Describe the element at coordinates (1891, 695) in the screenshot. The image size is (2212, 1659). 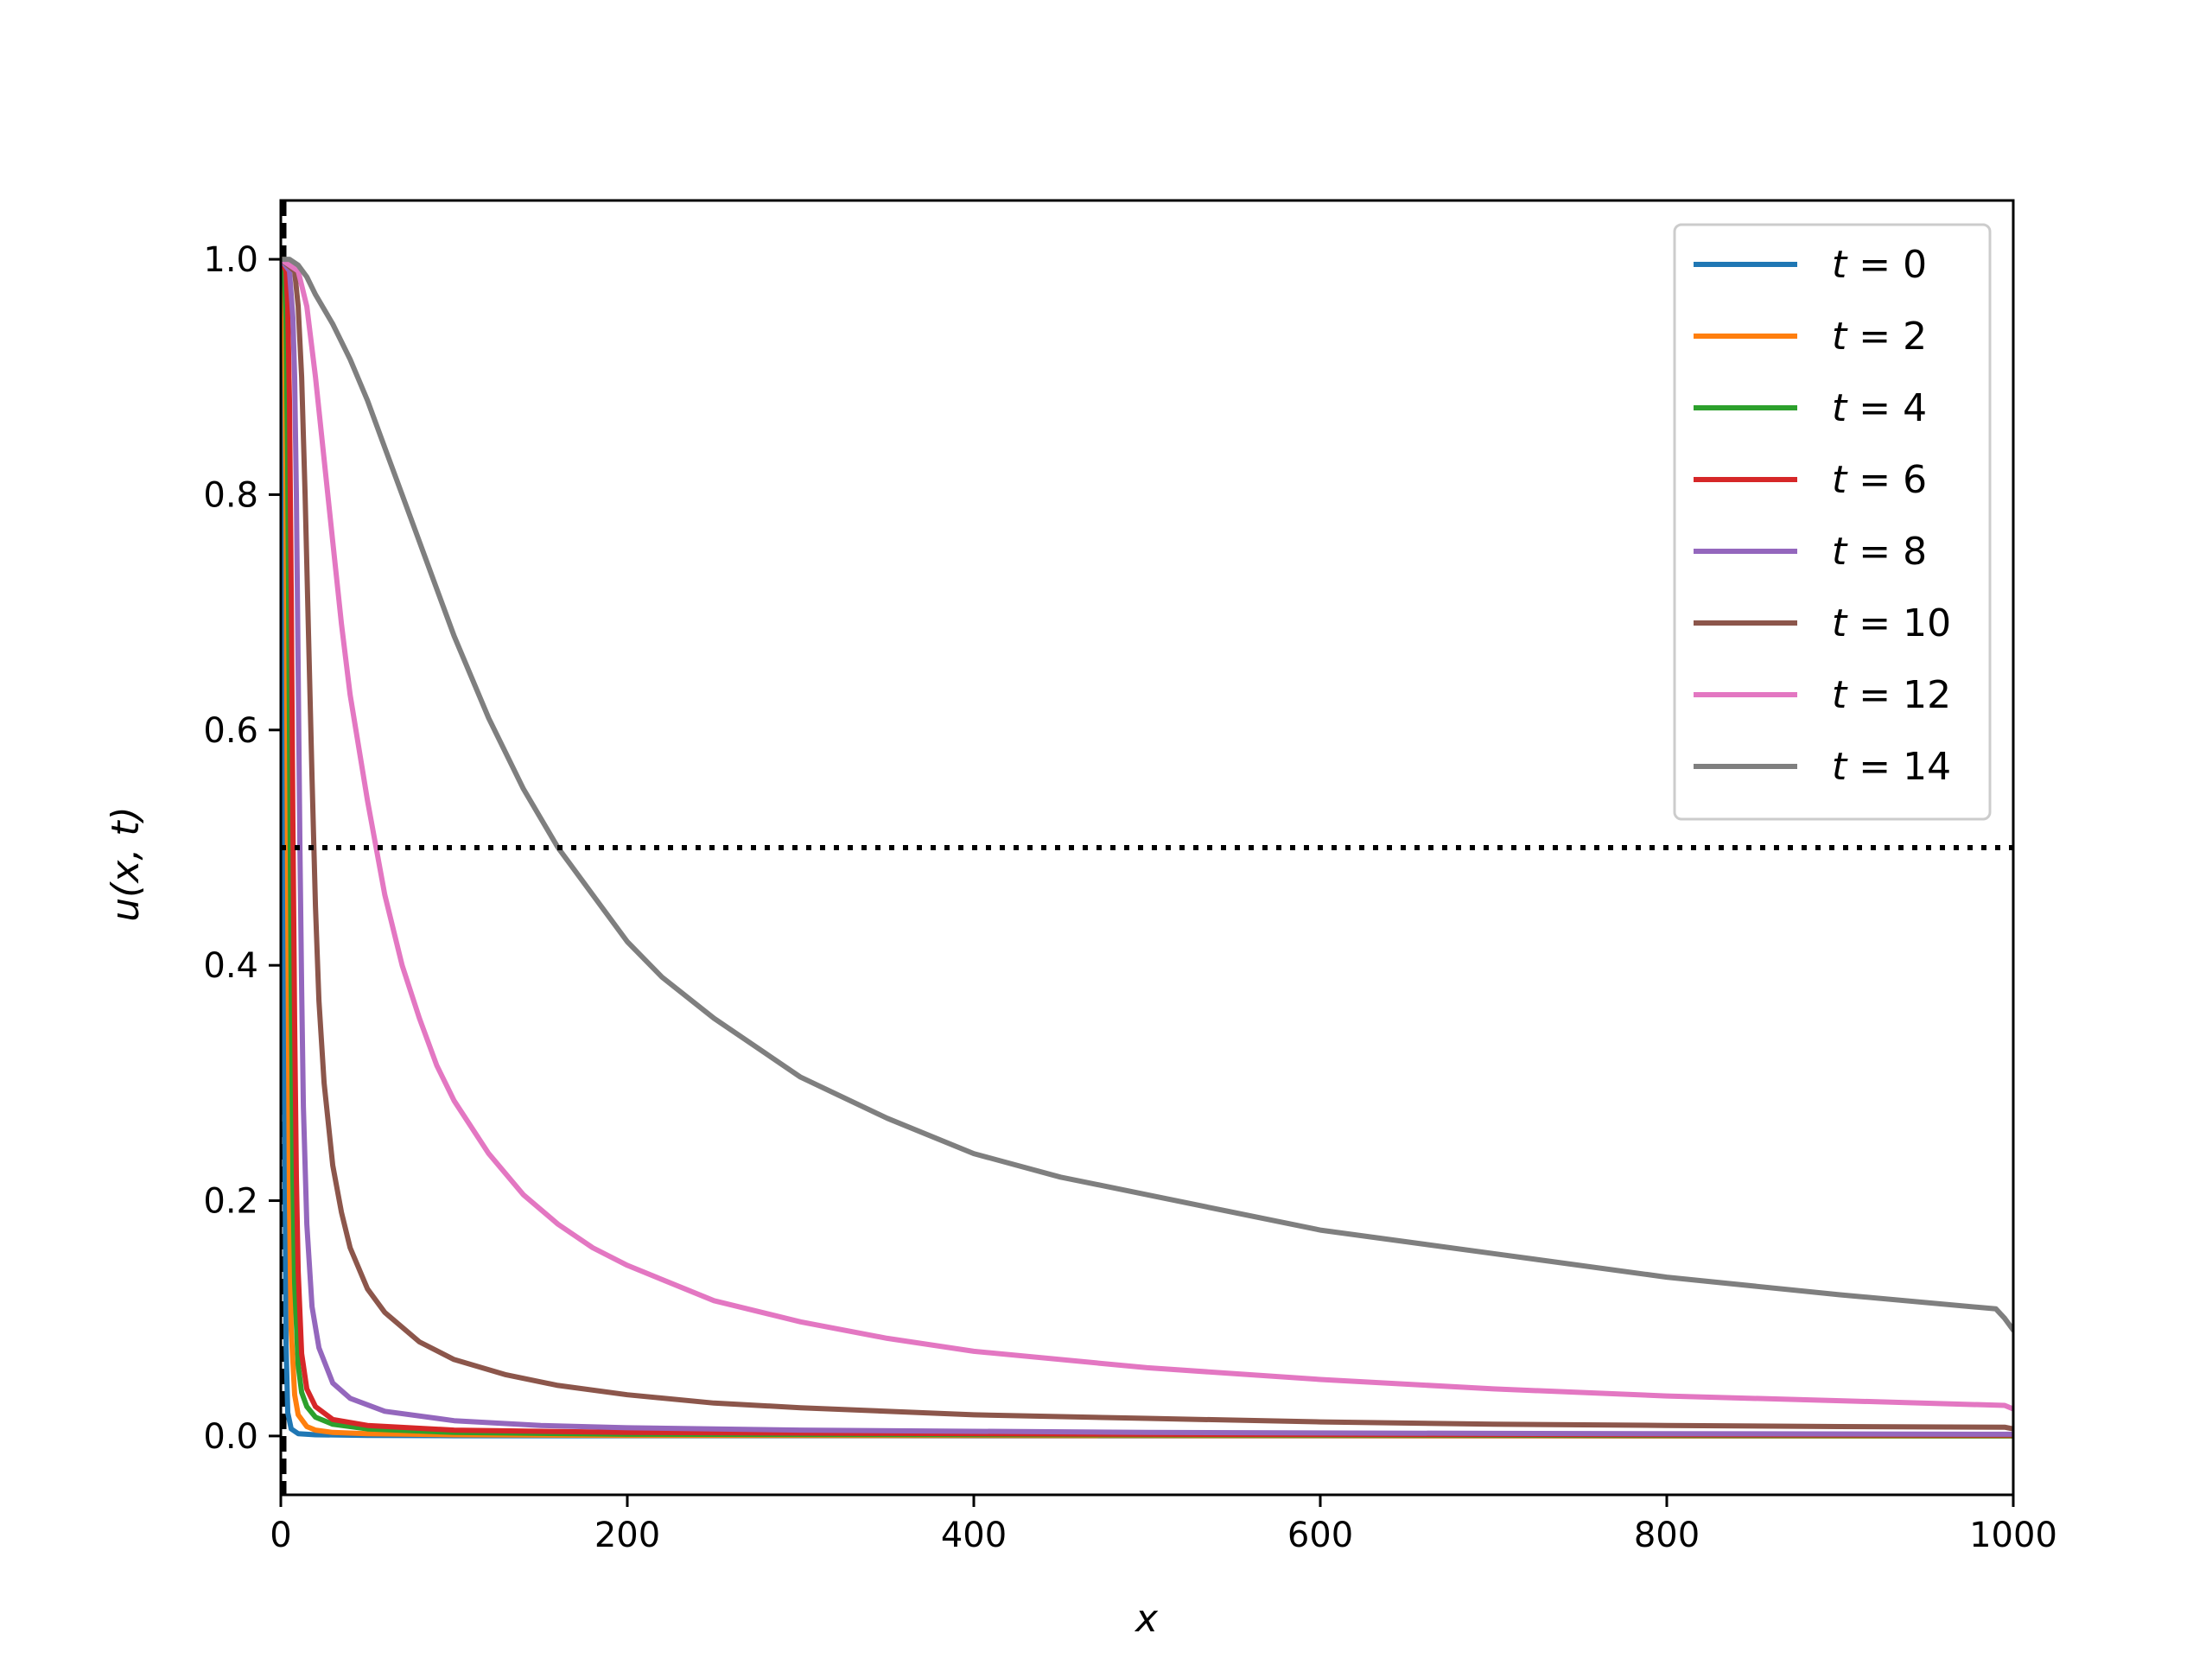
I see `legend-label-6: t = 12` at that location.